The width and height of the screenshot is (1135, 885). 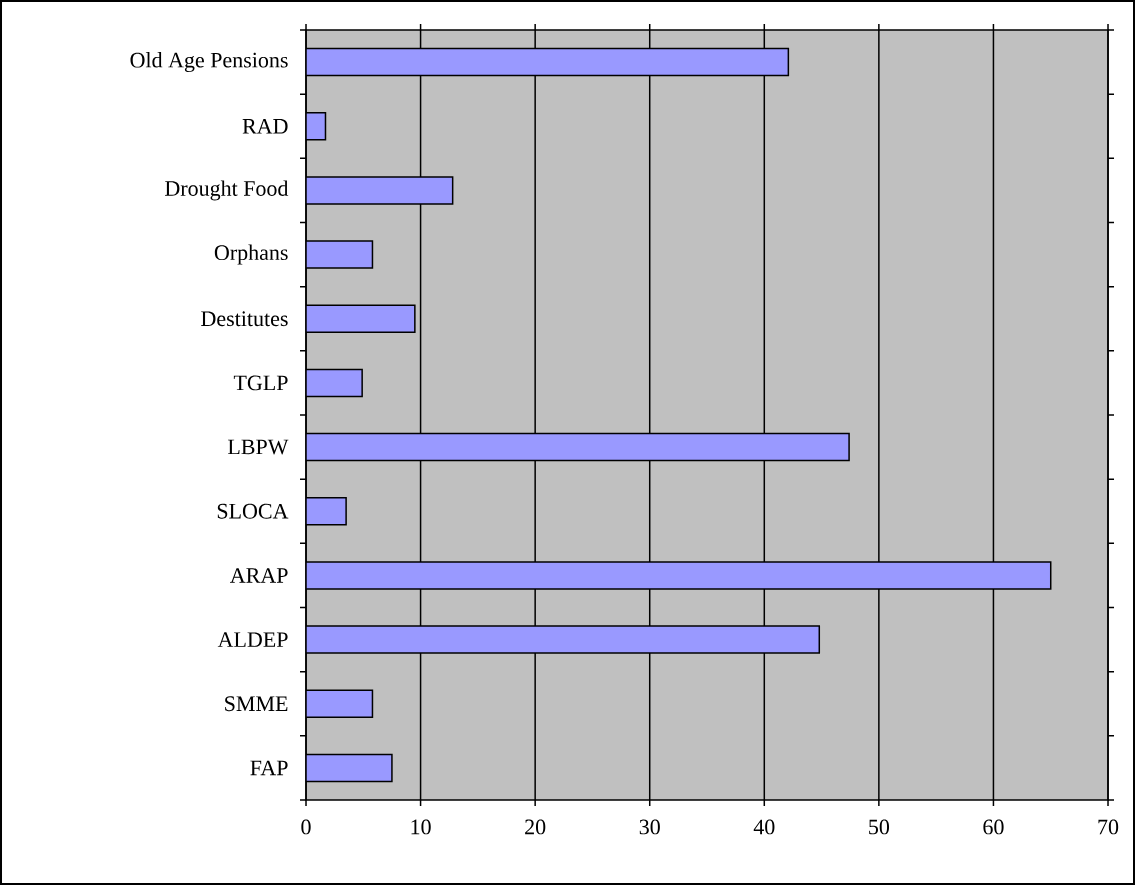 I want to click on y-tick-label: LBPW, so click(x=258, y=447).